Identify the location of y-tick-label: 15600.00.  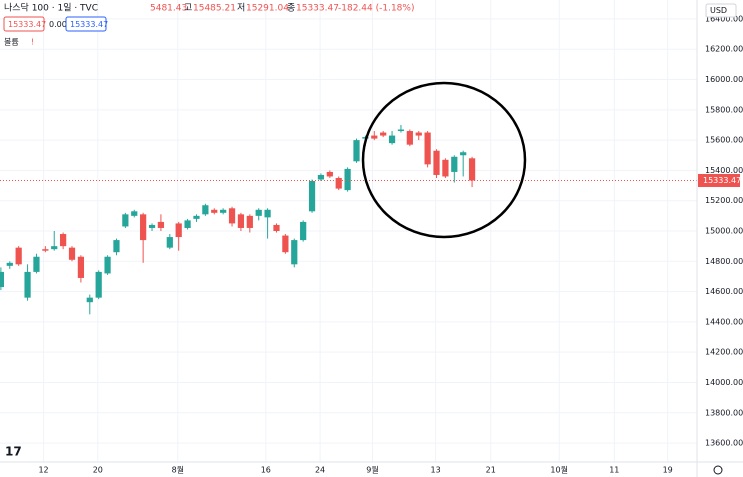
(724, 140).